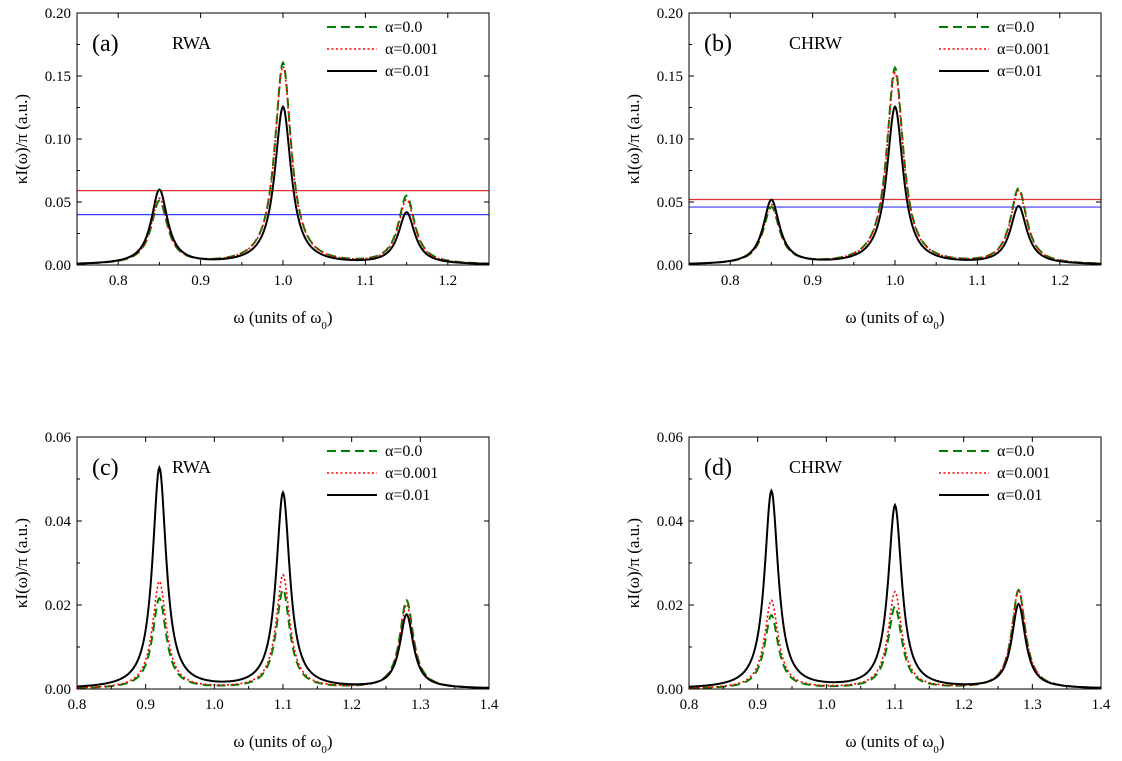 The width and height of the screenshot is (1122, 761). I want to click on panel-label: (b), so click(718, 44).